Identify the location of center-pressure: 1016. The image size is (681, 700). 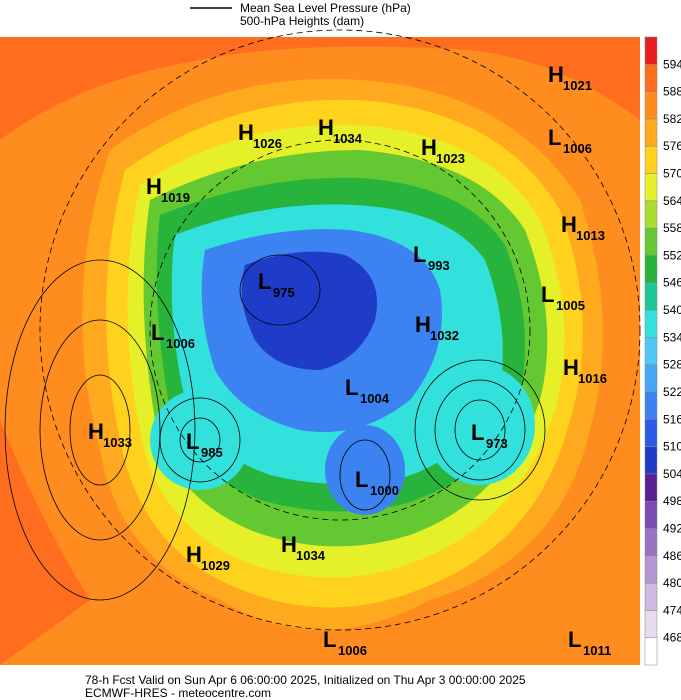
(592, 378).